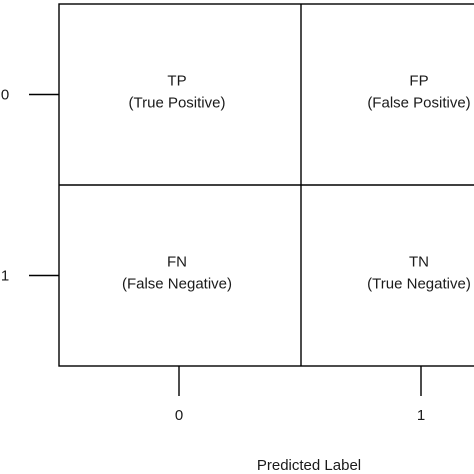  I want to click on cell-full-label: (True Positive), so click(177, 103).